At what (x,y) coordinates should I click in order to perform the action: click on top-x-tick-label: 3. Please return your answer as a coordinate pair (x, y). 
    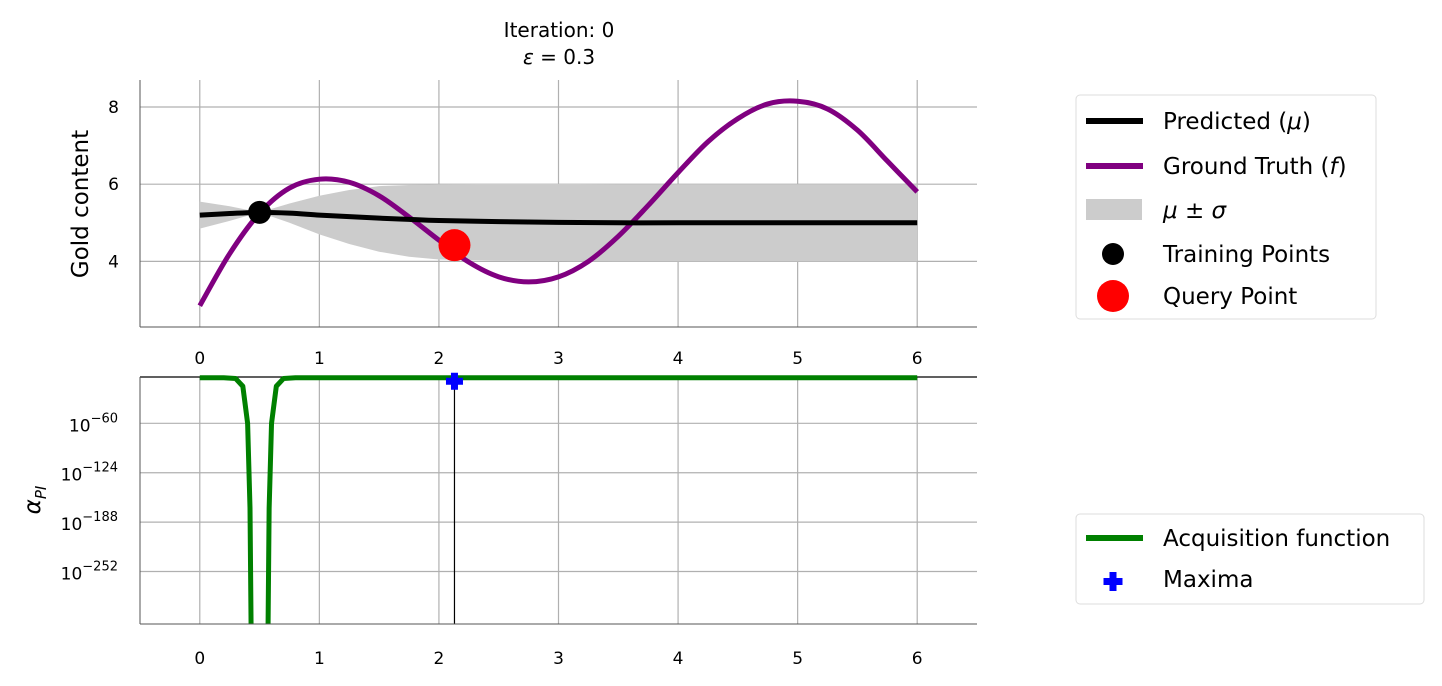
    Looking at the image, I should click on (558, 359).